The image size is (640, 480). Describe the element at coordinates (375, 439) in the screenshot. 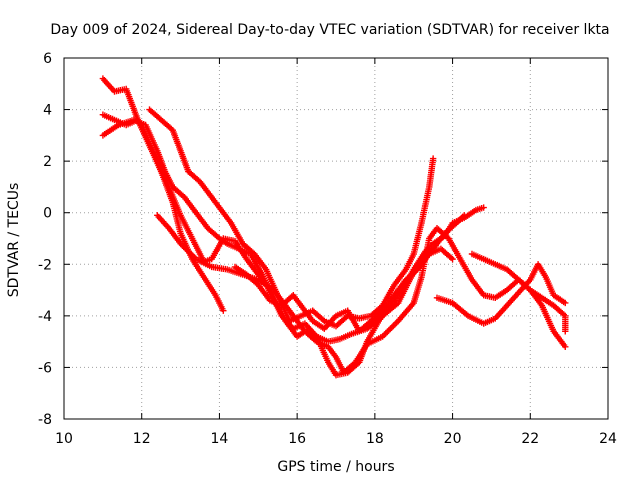

I see `x-tick-label: 18` at that location.